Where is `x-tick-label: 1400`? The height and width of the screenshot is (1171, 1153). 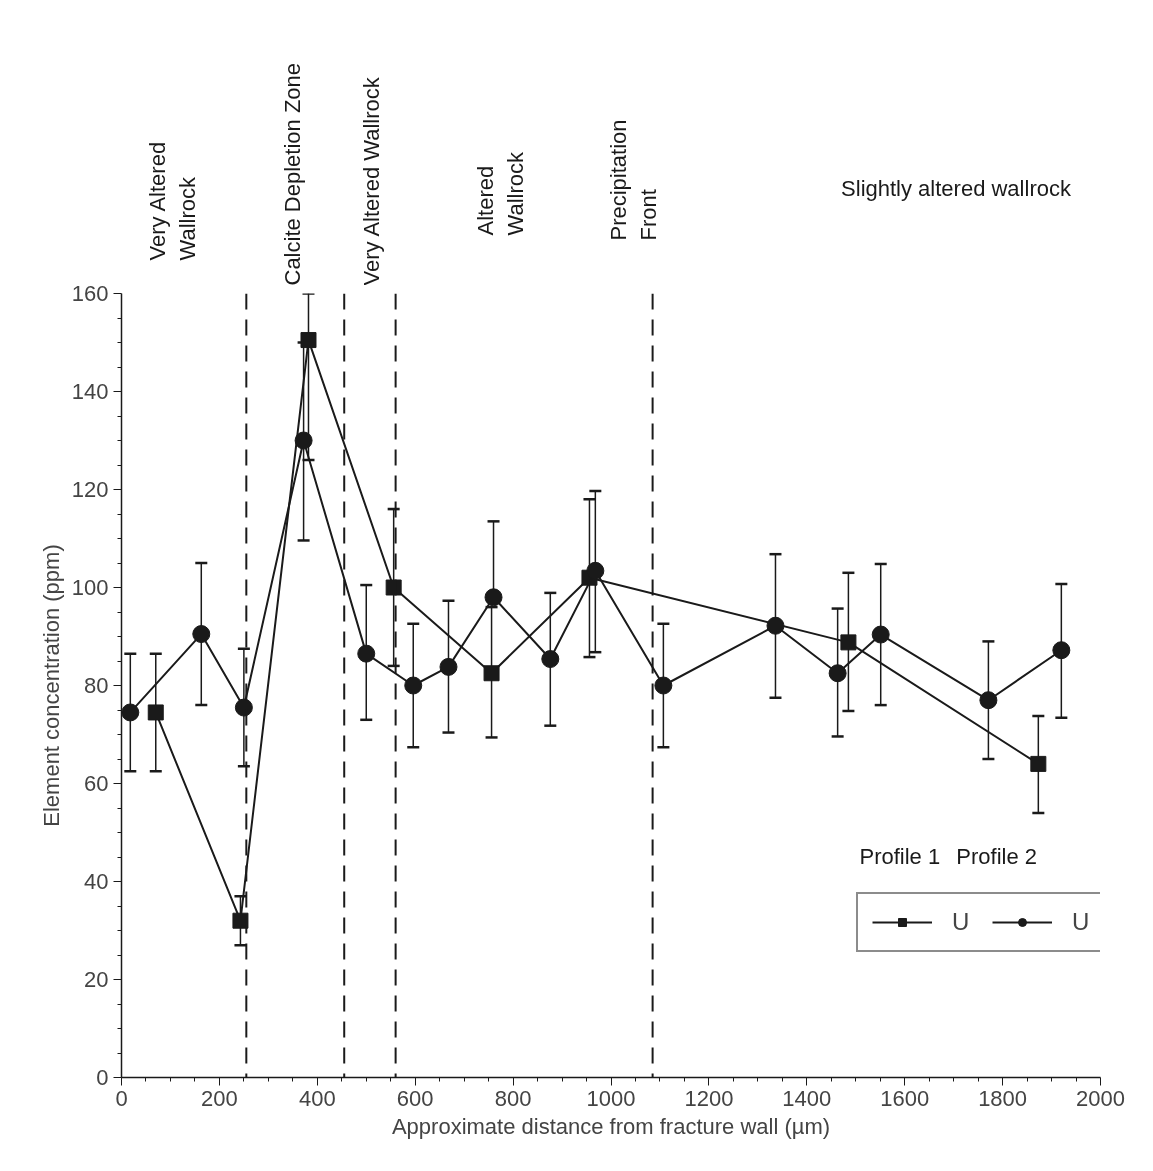
x-tick-label: 1400 is located at coordinates (807, 1098).